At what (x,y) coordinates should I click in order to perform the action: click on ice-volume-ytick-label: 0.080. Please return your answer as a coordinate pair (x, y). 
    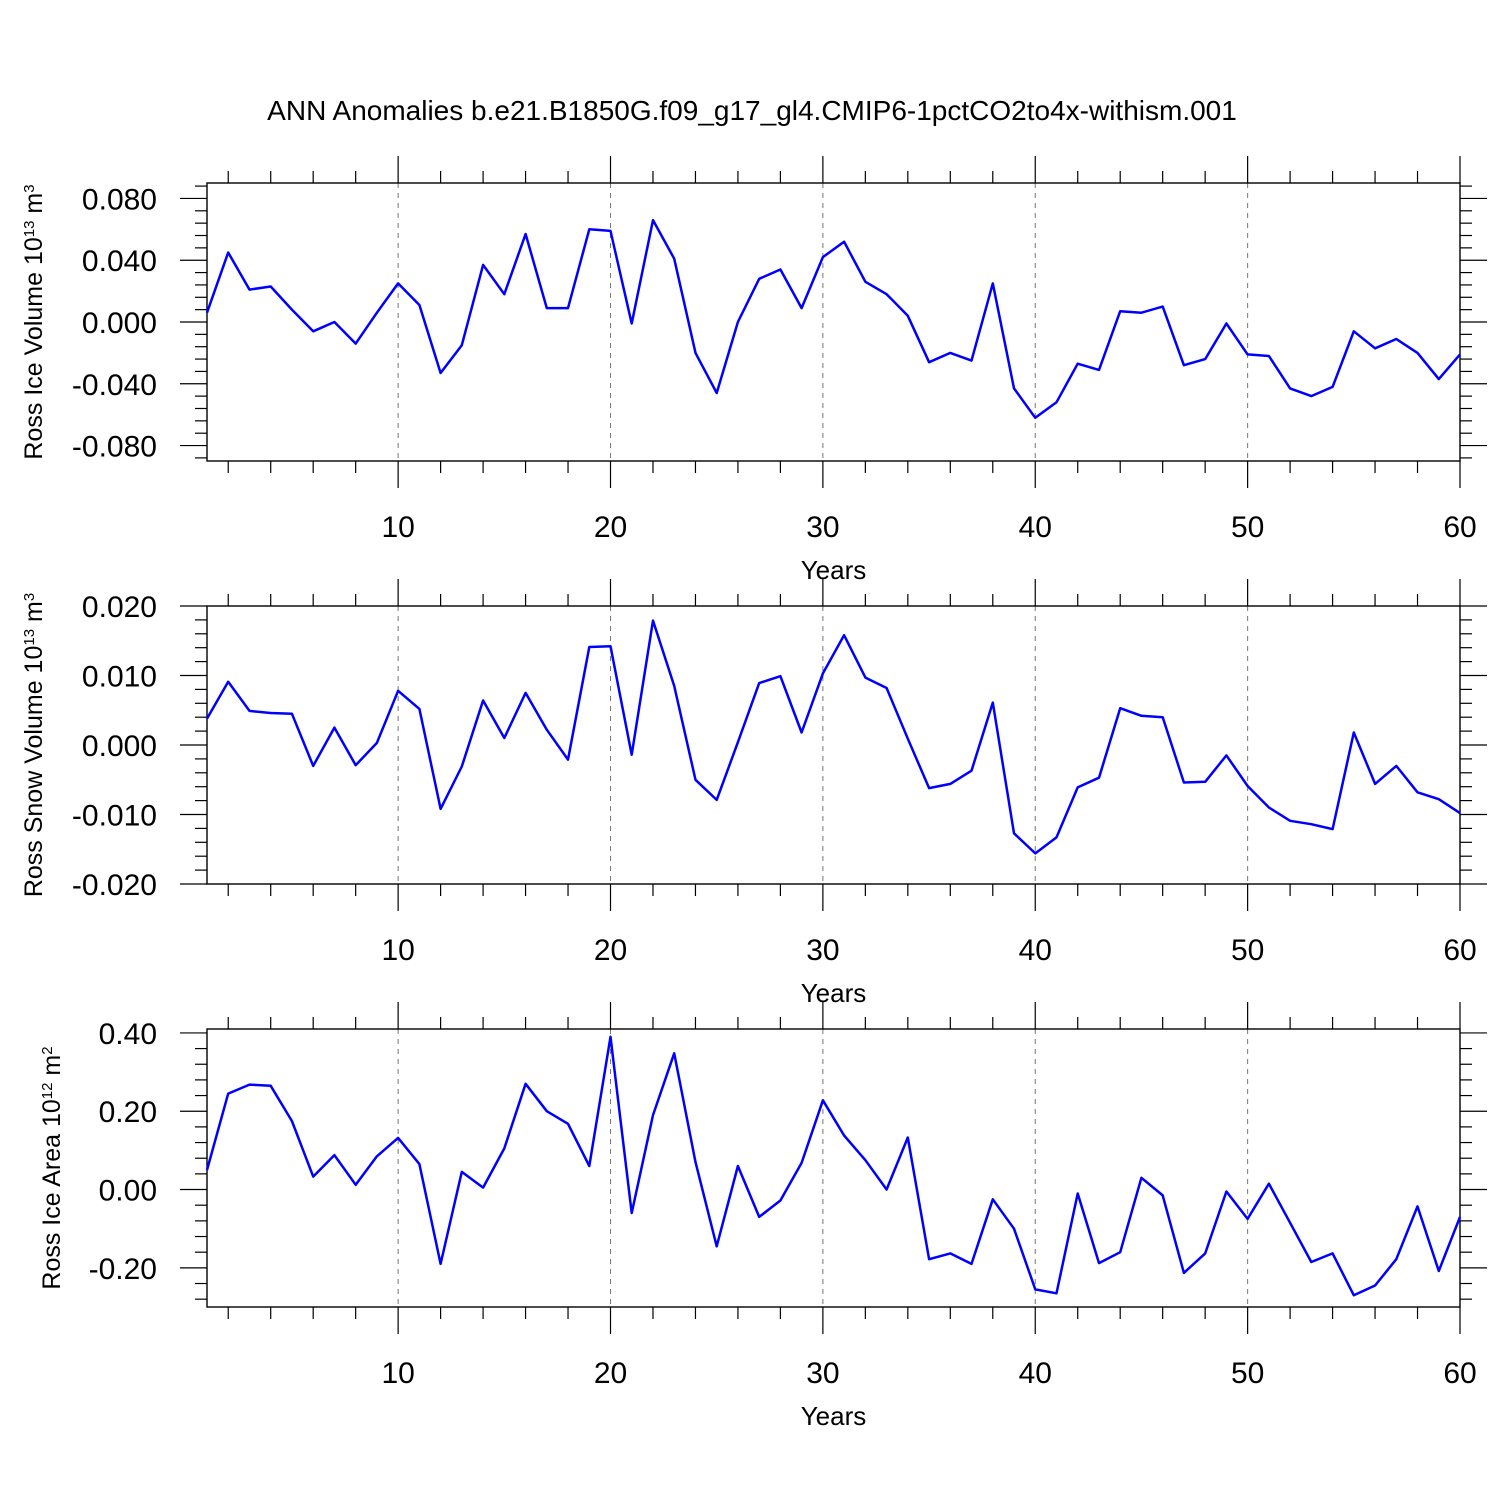
    Looking at the image, I should click on (119, 199).